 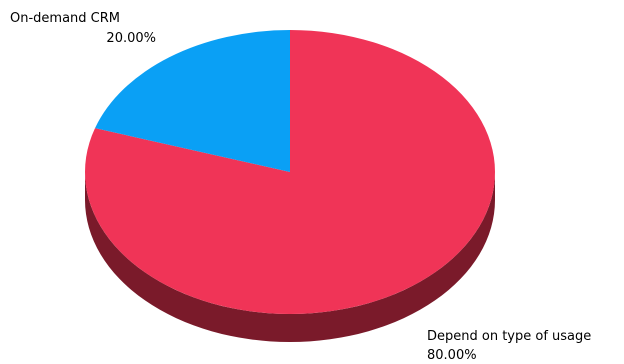 What do you see at coordinates (131, 38) in the screenshot?
I see `slice-percent-on-demand-crm: 20.00%` at bounding box center [131, 38].